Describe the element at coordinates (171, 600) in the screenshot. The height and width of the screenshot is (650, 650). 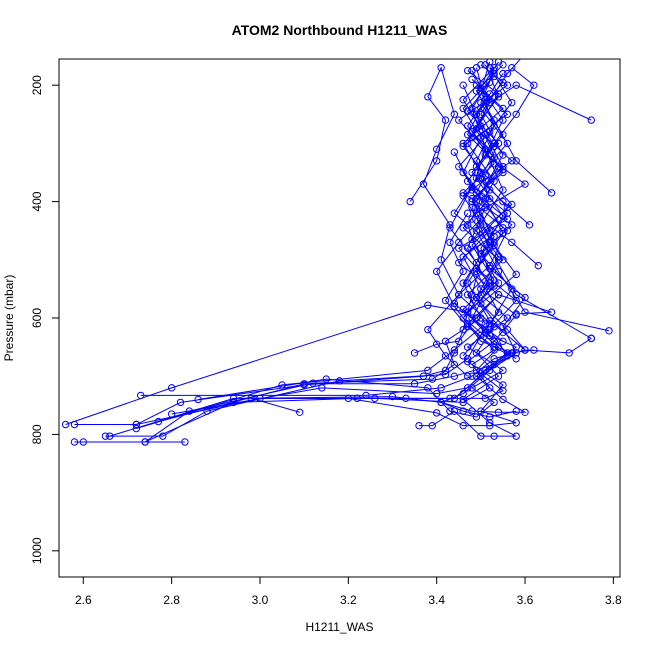
I see `x-tick-label: 2.8` at that location.